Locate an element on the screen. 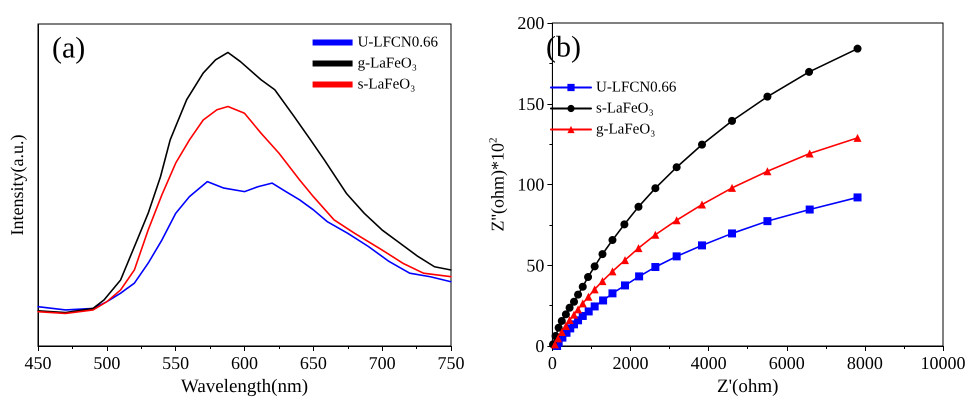 This screenshot has height=410, width=971. chart-title: (a) is located at coordinates (69, 48).